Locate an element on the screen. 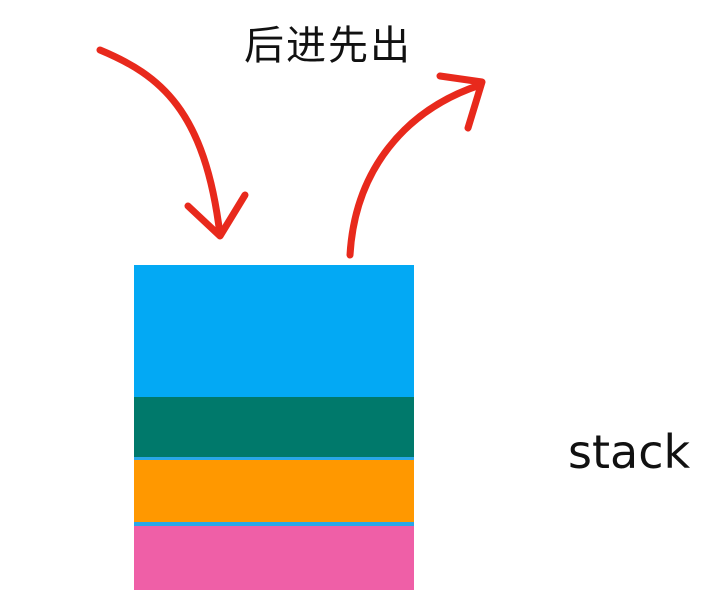  push-arrow-icon is located at coordinates (172, 143).